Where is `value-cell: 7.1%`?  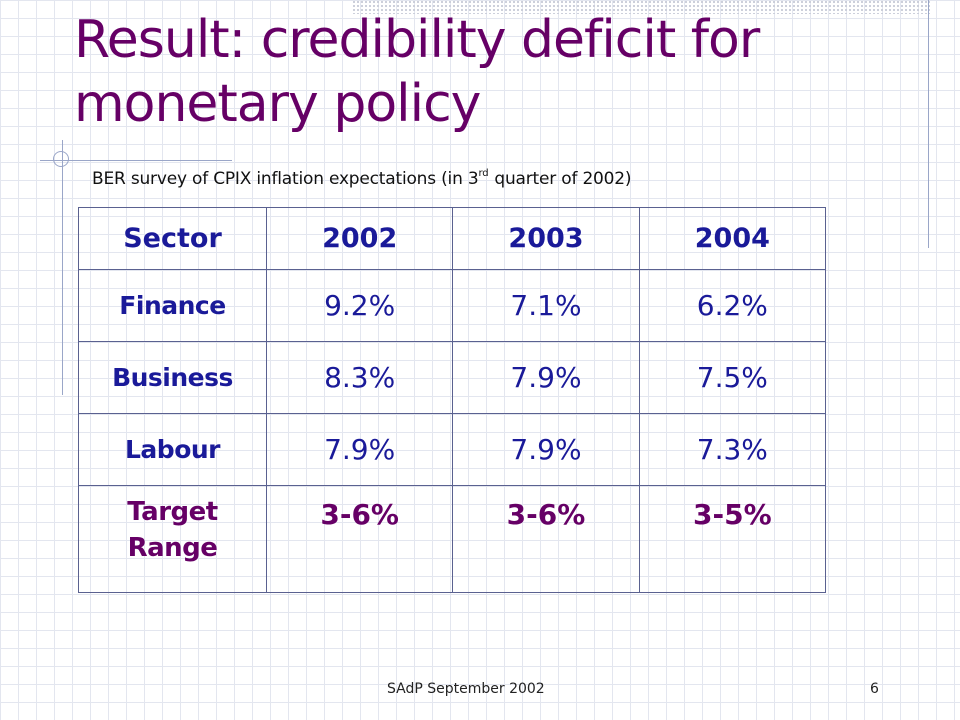
value-cell: 7.1% is located at coordinates (546, 305).